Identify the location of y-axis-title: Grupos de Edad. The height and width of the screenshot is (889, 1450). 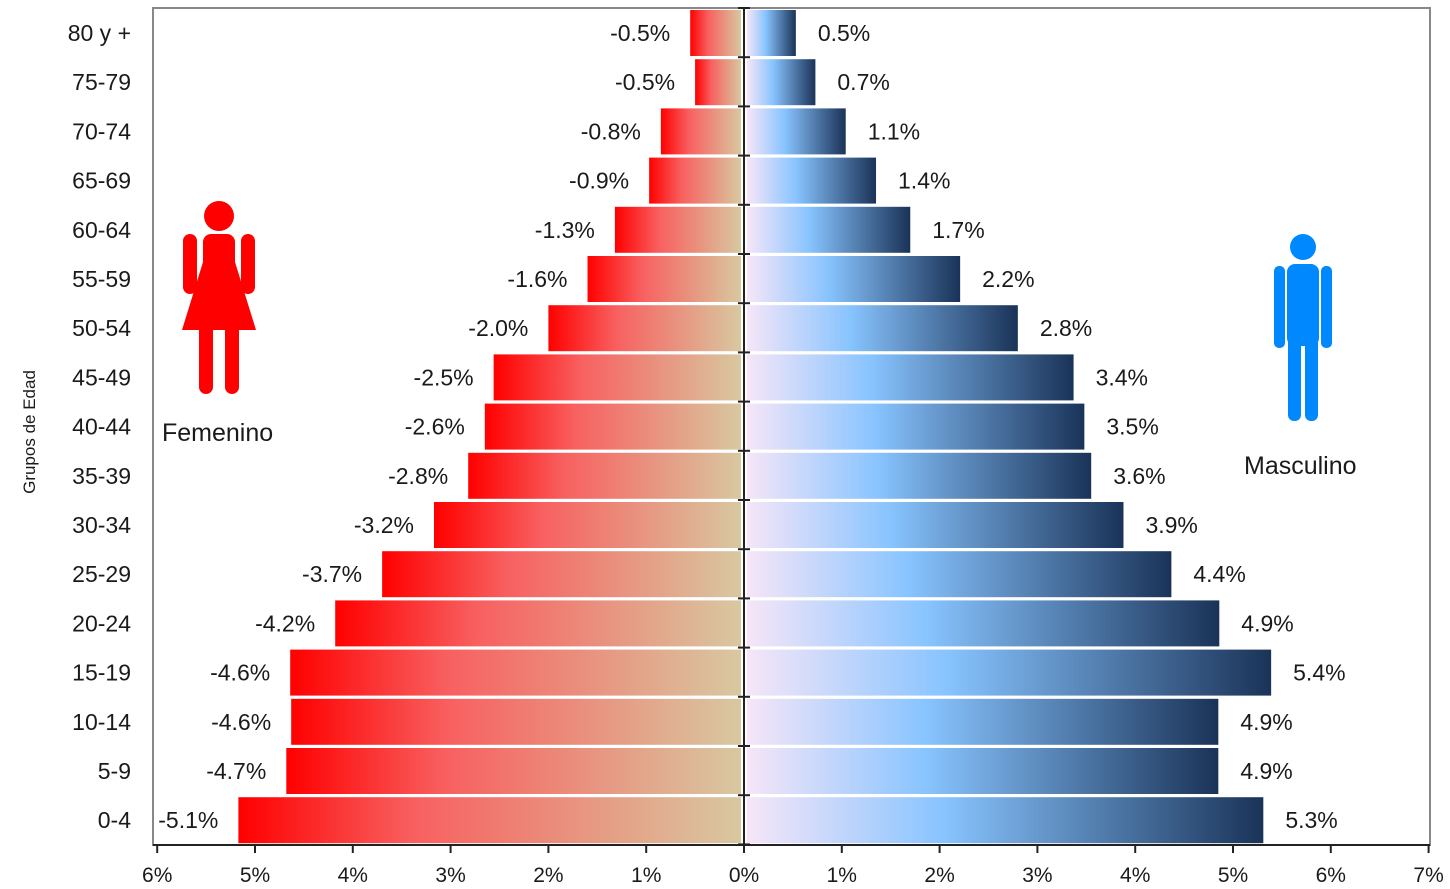
(29, 432).